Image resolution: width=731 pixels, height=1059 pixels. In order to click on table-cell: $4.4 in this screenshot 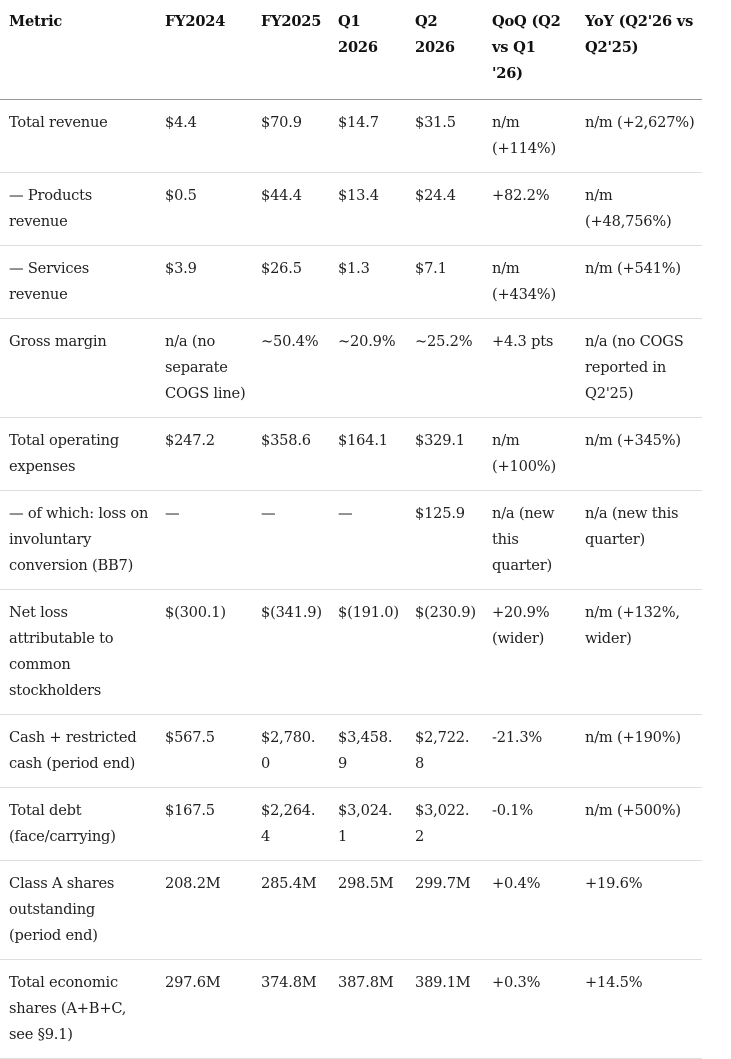, I will do `click(181, 122)`.